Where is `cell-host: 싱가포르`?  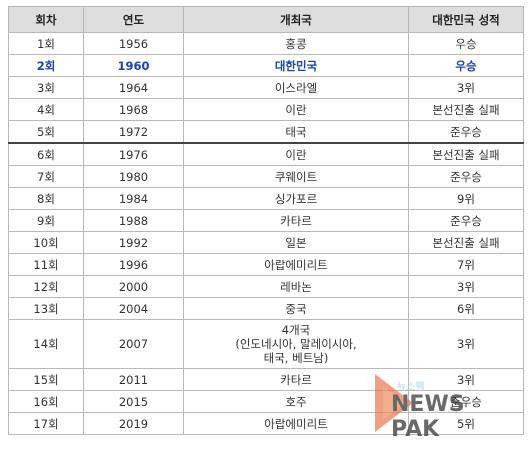
cell-host: 싱가포르 is located at coordinates (296, 198).